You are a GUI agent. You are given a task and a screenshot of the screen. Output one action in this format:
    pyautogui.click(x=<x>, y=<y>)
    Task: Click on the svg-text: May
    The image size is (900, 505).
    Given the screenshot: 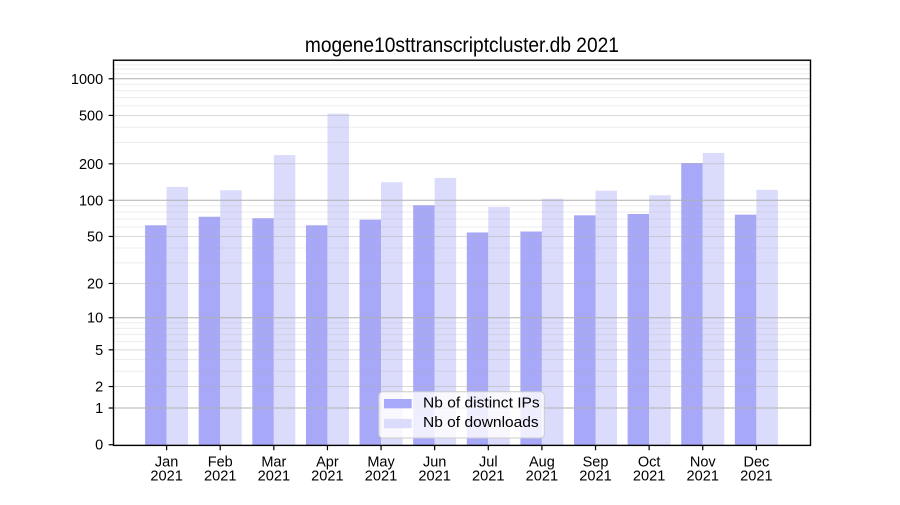 What is the action you would take?
    pyautogui.click(x=381, y=463)
    